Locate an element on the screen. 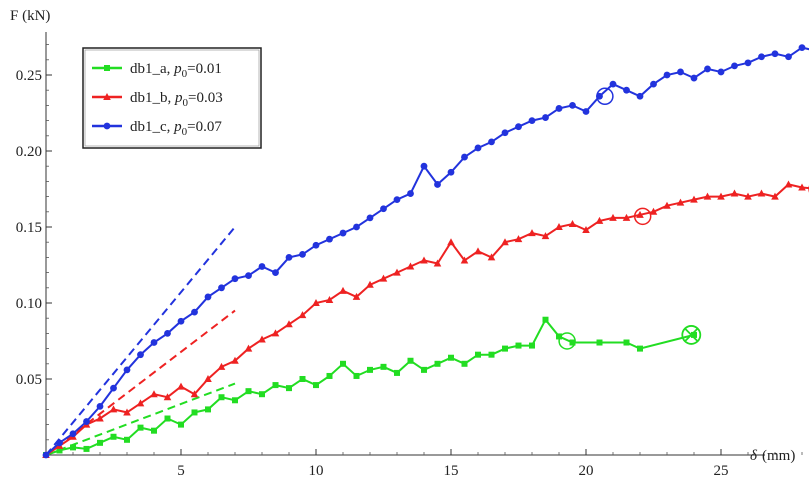  legend-p-value: 0.03 is located at coordinates (209, 98).